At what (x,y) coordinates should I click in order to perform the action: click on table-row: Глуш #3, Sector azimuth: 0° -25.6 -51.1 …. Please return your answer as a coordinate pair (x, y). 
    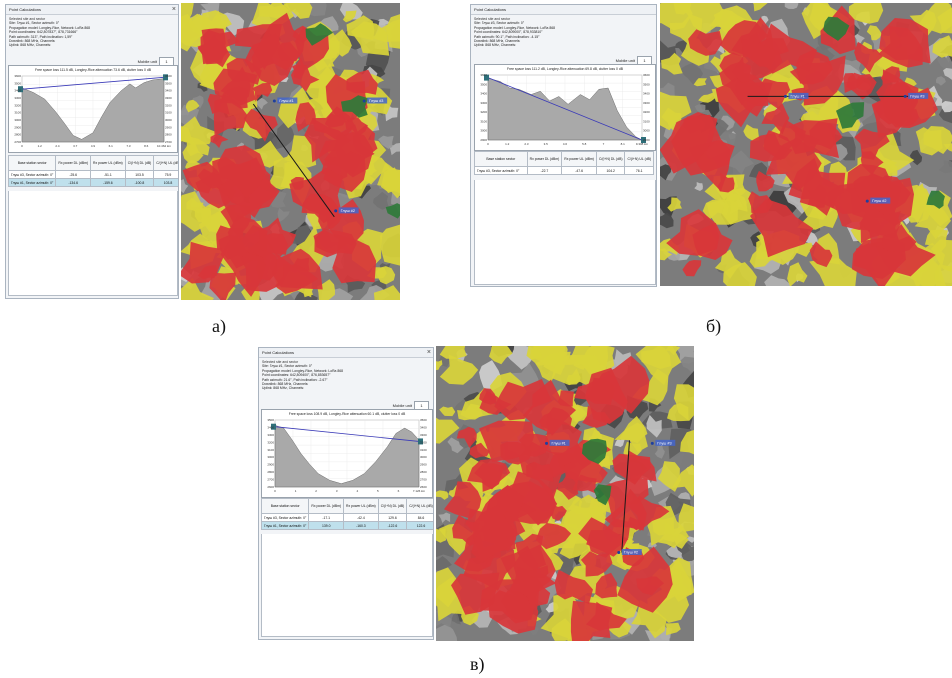
    Looking at the image, I should click on (92, 174).